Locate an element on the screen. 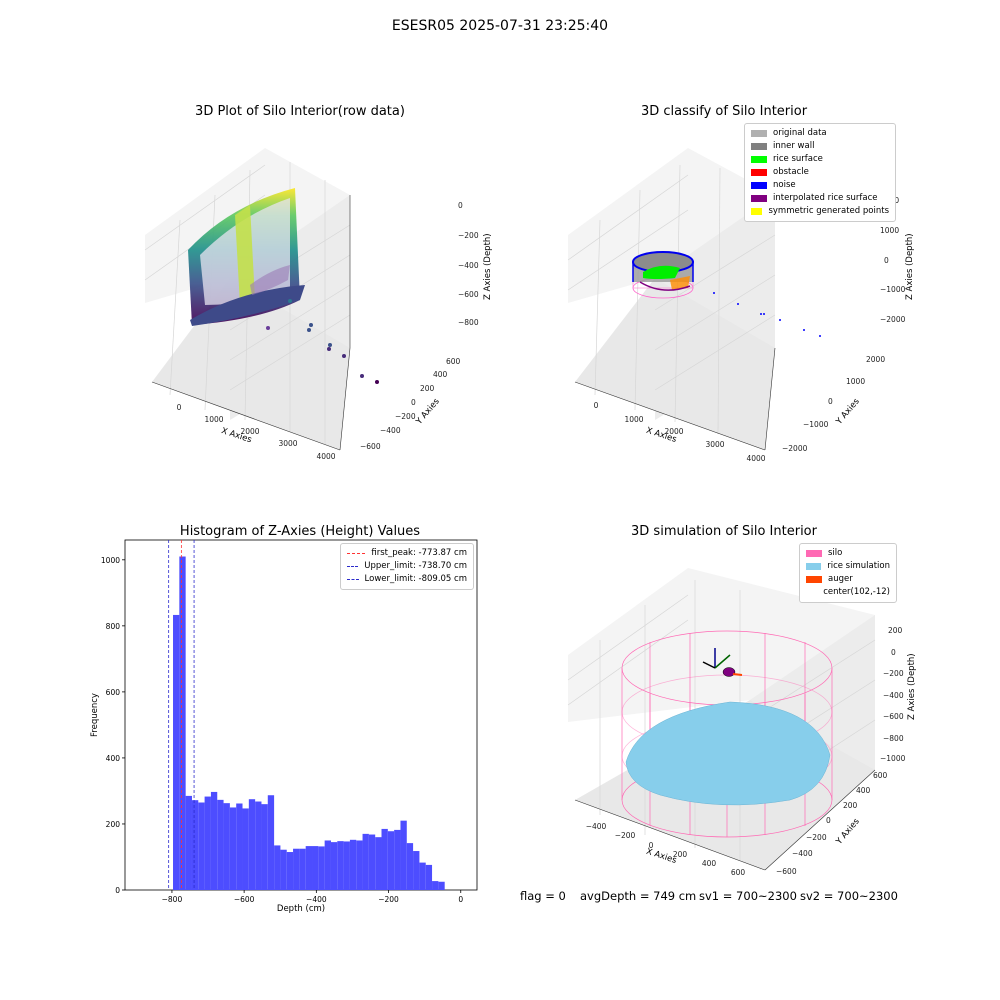 This screenshot has height=1000, width=1000. legend-item-lower-limit: Lower_limit: -809.05 cm is located at coordinates (407, 579).